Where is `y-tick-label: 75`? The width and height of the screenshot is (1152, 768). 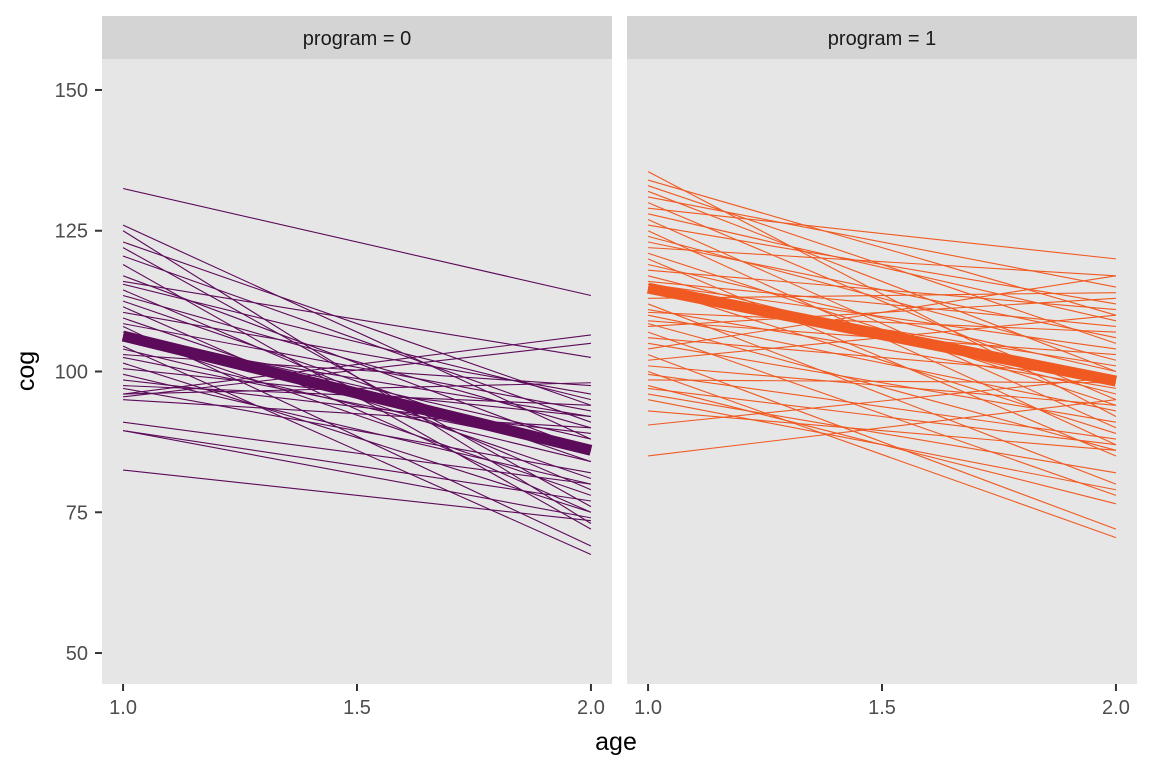
y-tick-label: 75 is located at coordinates (77, 513).